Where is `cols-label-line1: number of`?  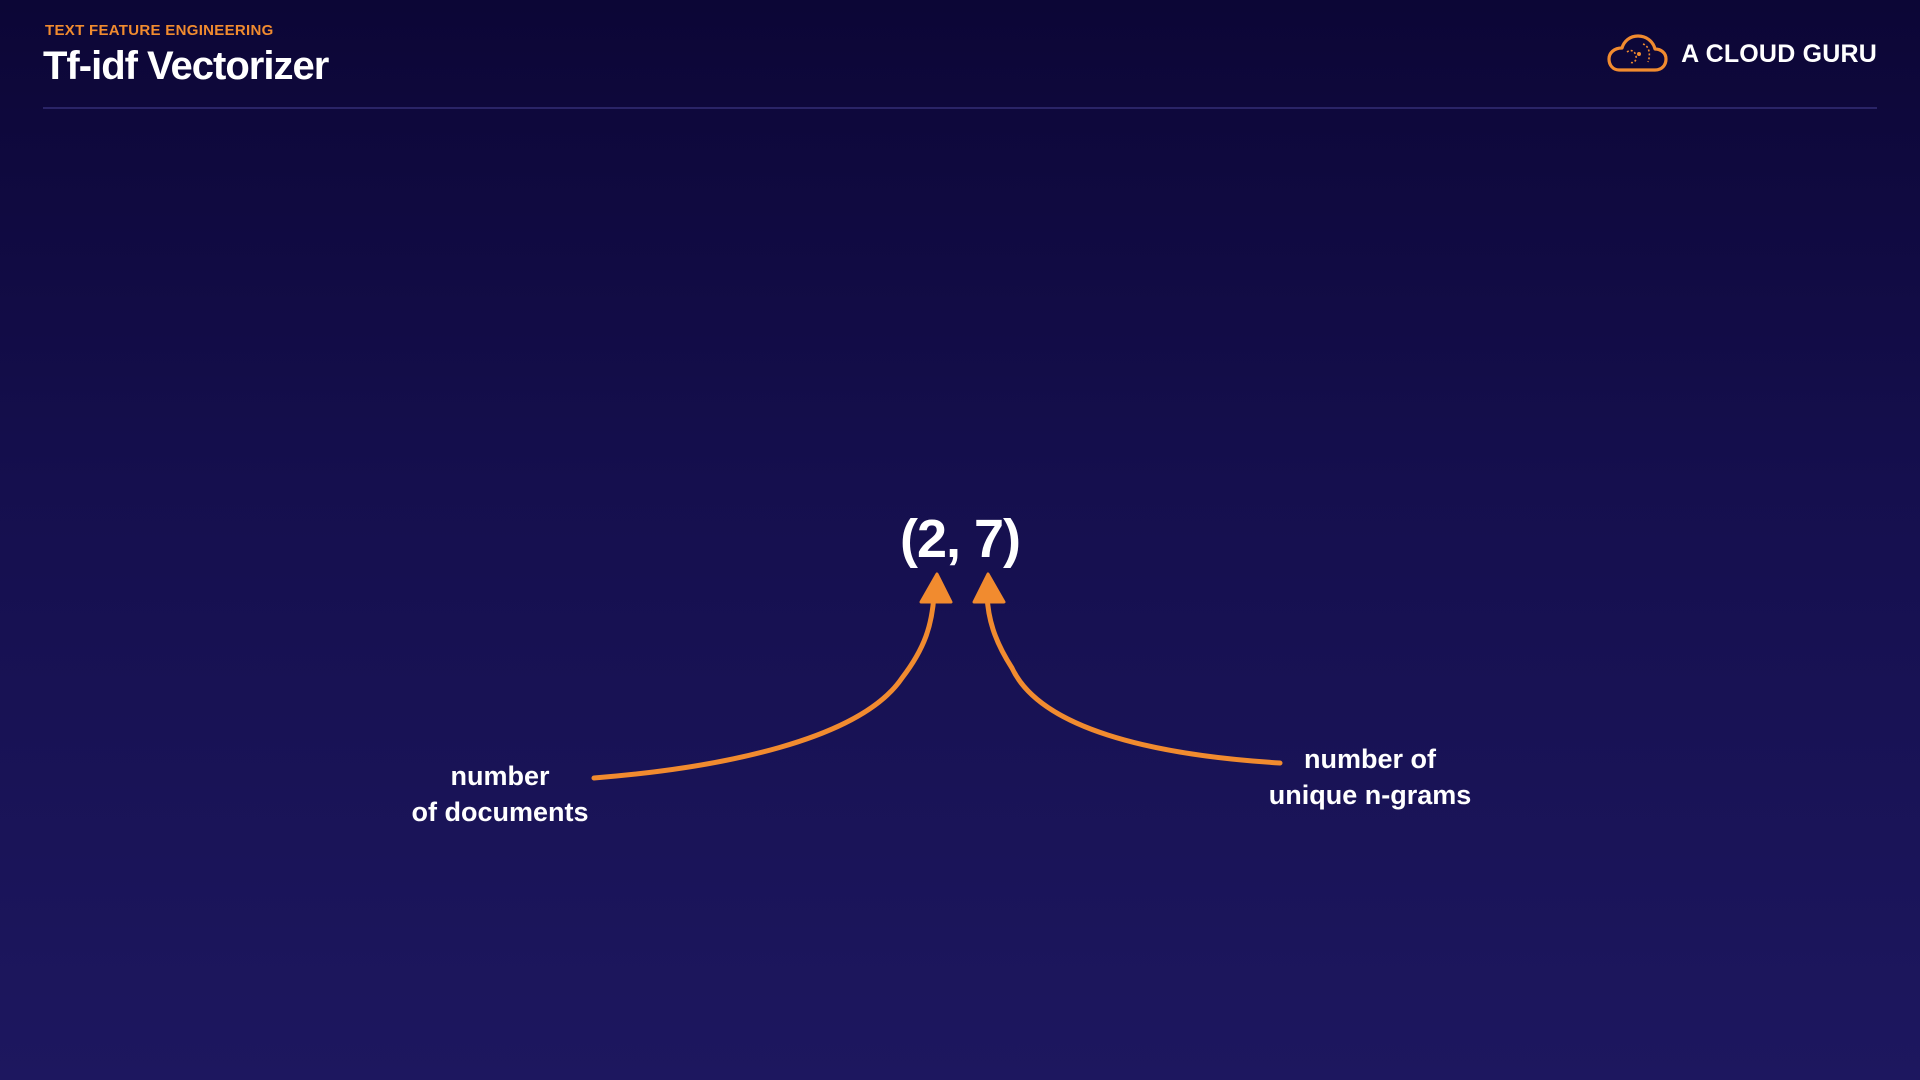
cols-label-line1: number of is located at coordinates (1370, 759).